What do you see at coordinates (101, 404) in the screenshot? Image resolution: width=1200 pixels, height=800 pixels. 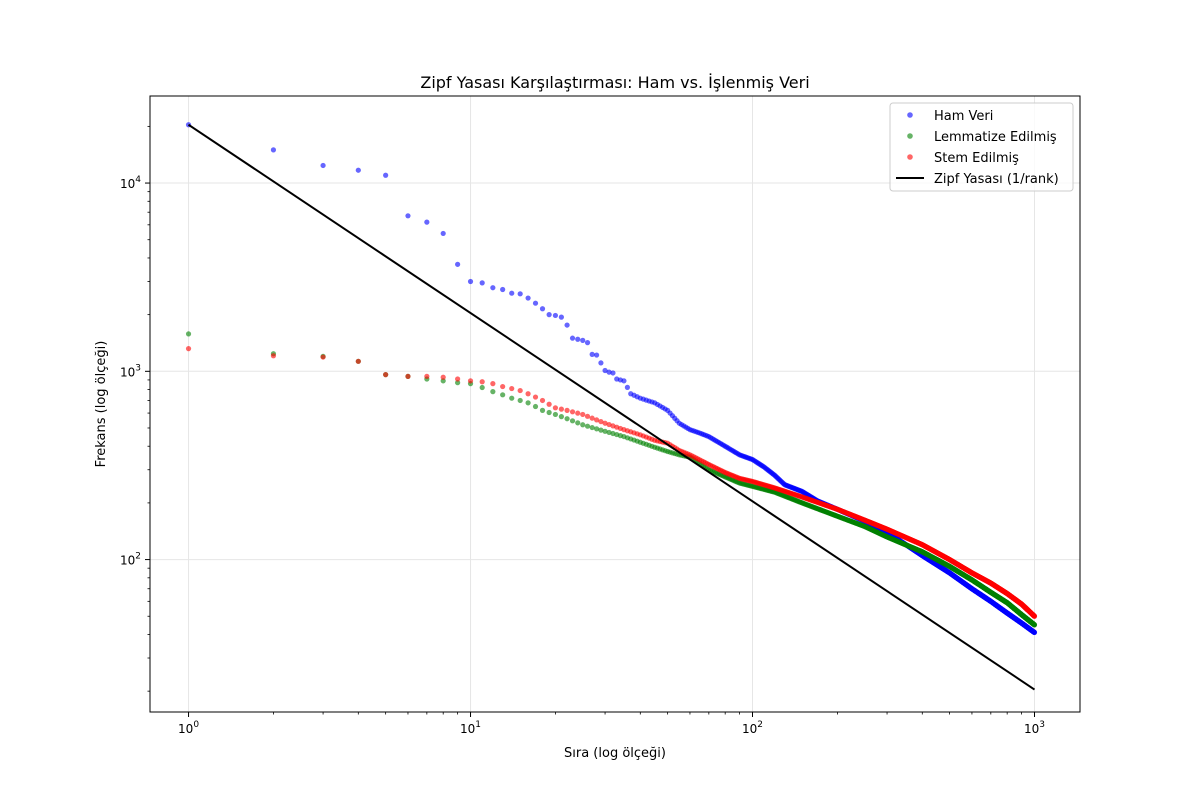 I see `y-axis-label: Frekans (log ölçeği)` at bounding box center [101, 404].